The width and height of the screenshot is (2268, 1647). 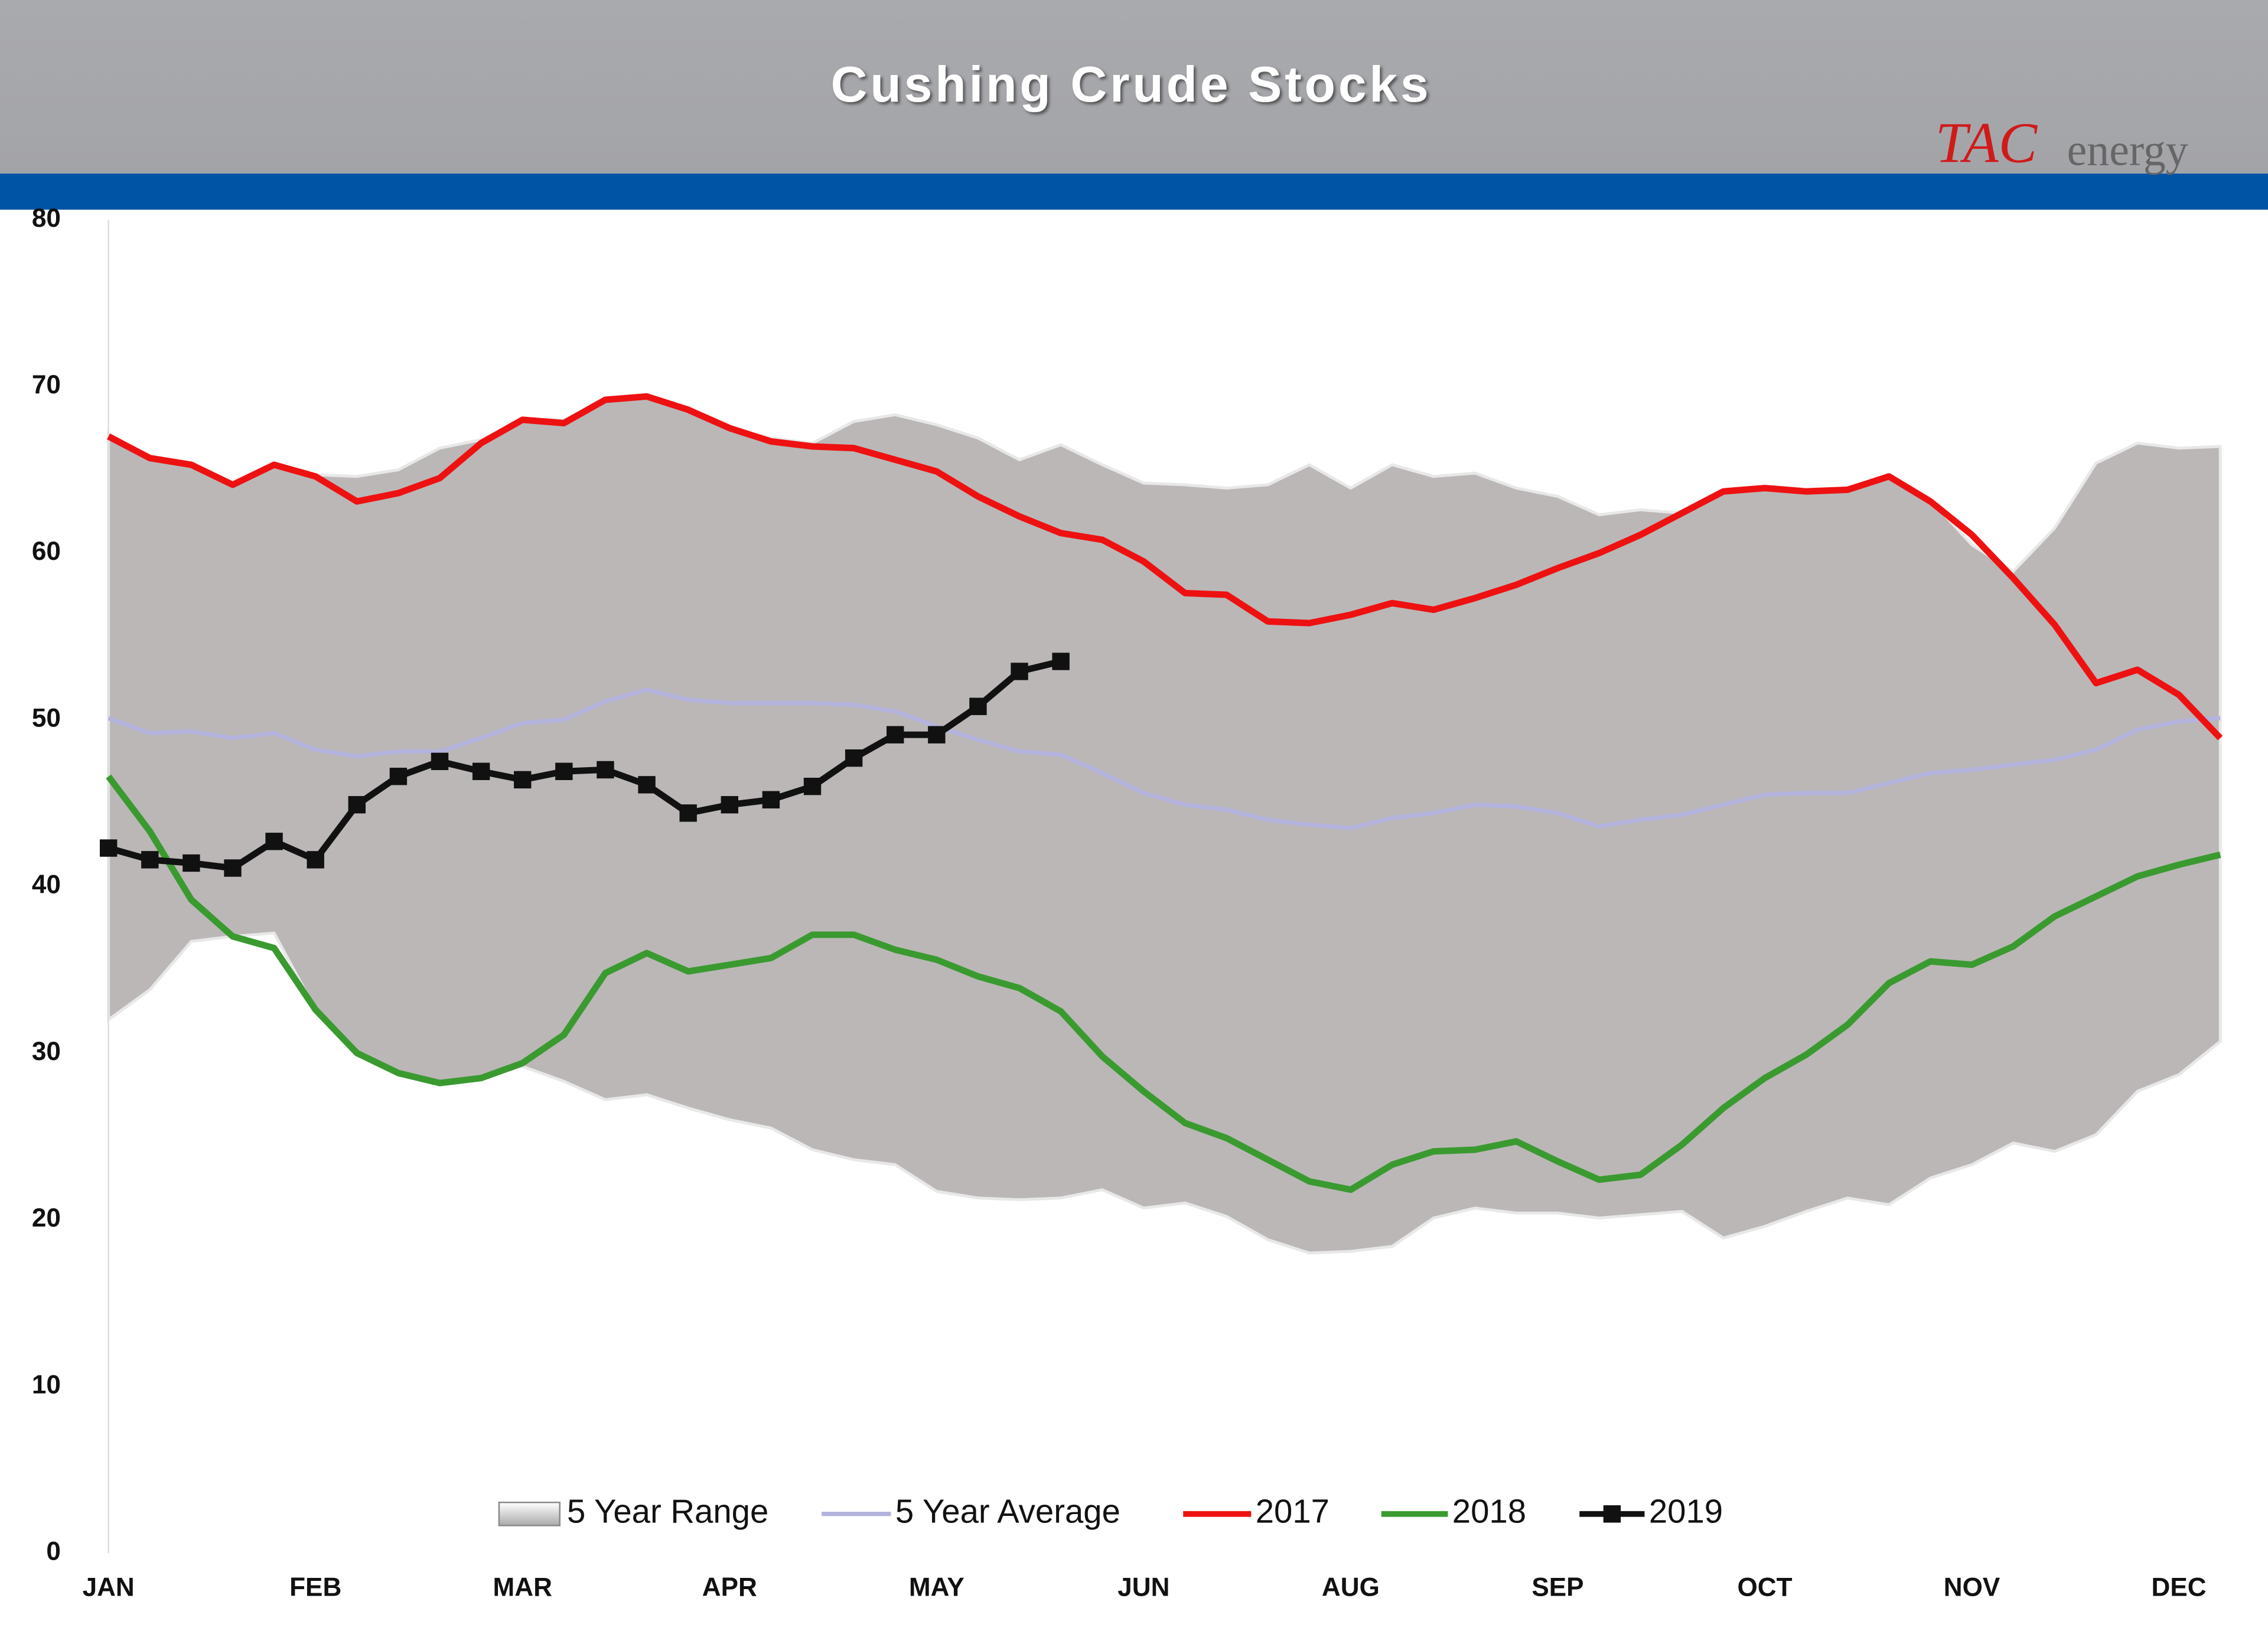 I want to click on x-tick-label: APR, so click(x=729, y=1587).